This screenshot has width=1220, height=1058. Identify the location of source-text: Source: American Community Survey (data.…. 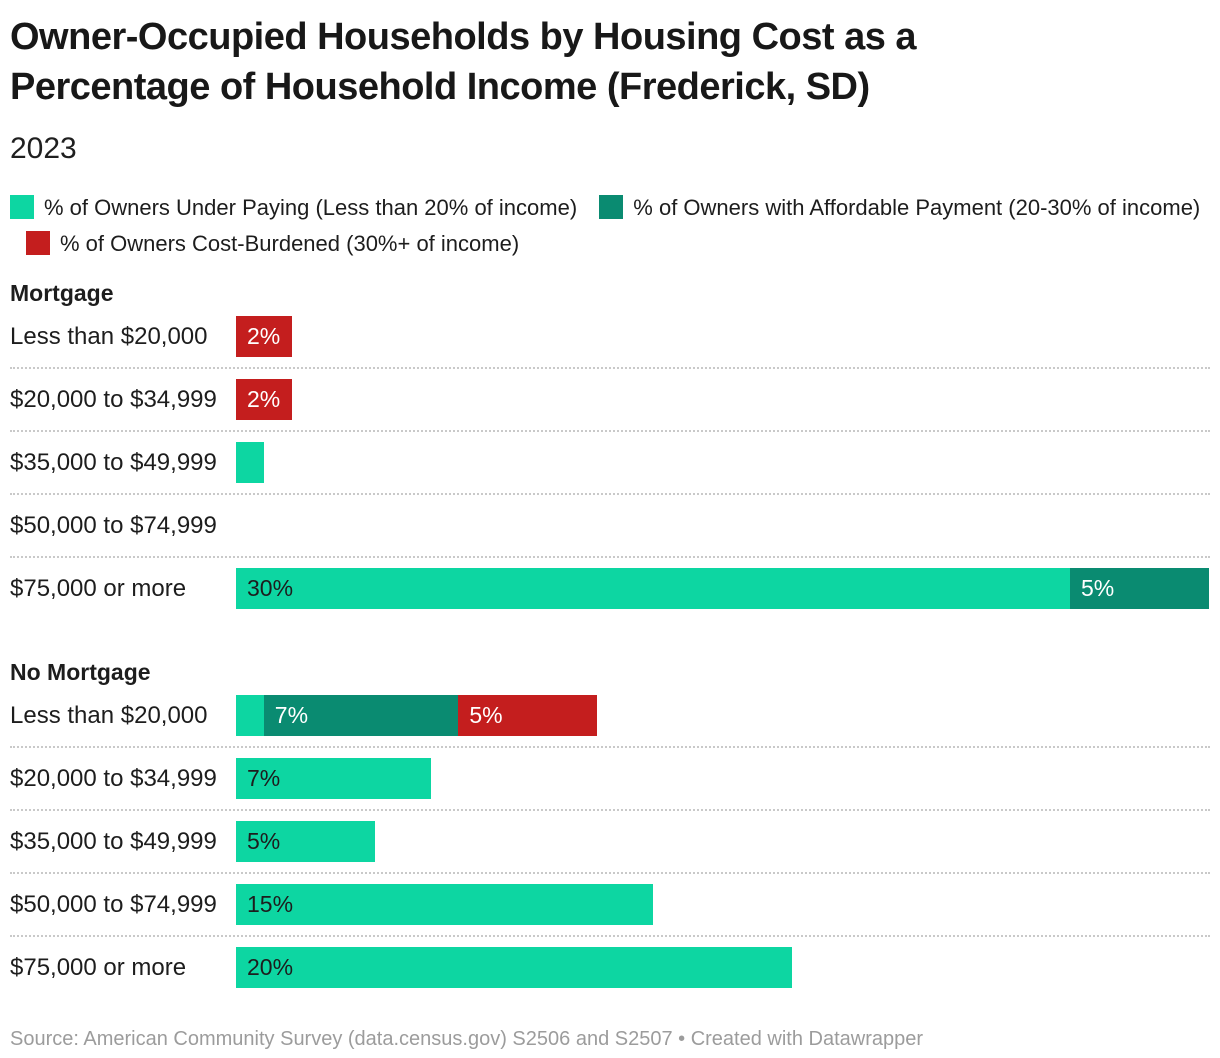
(341, 1039).